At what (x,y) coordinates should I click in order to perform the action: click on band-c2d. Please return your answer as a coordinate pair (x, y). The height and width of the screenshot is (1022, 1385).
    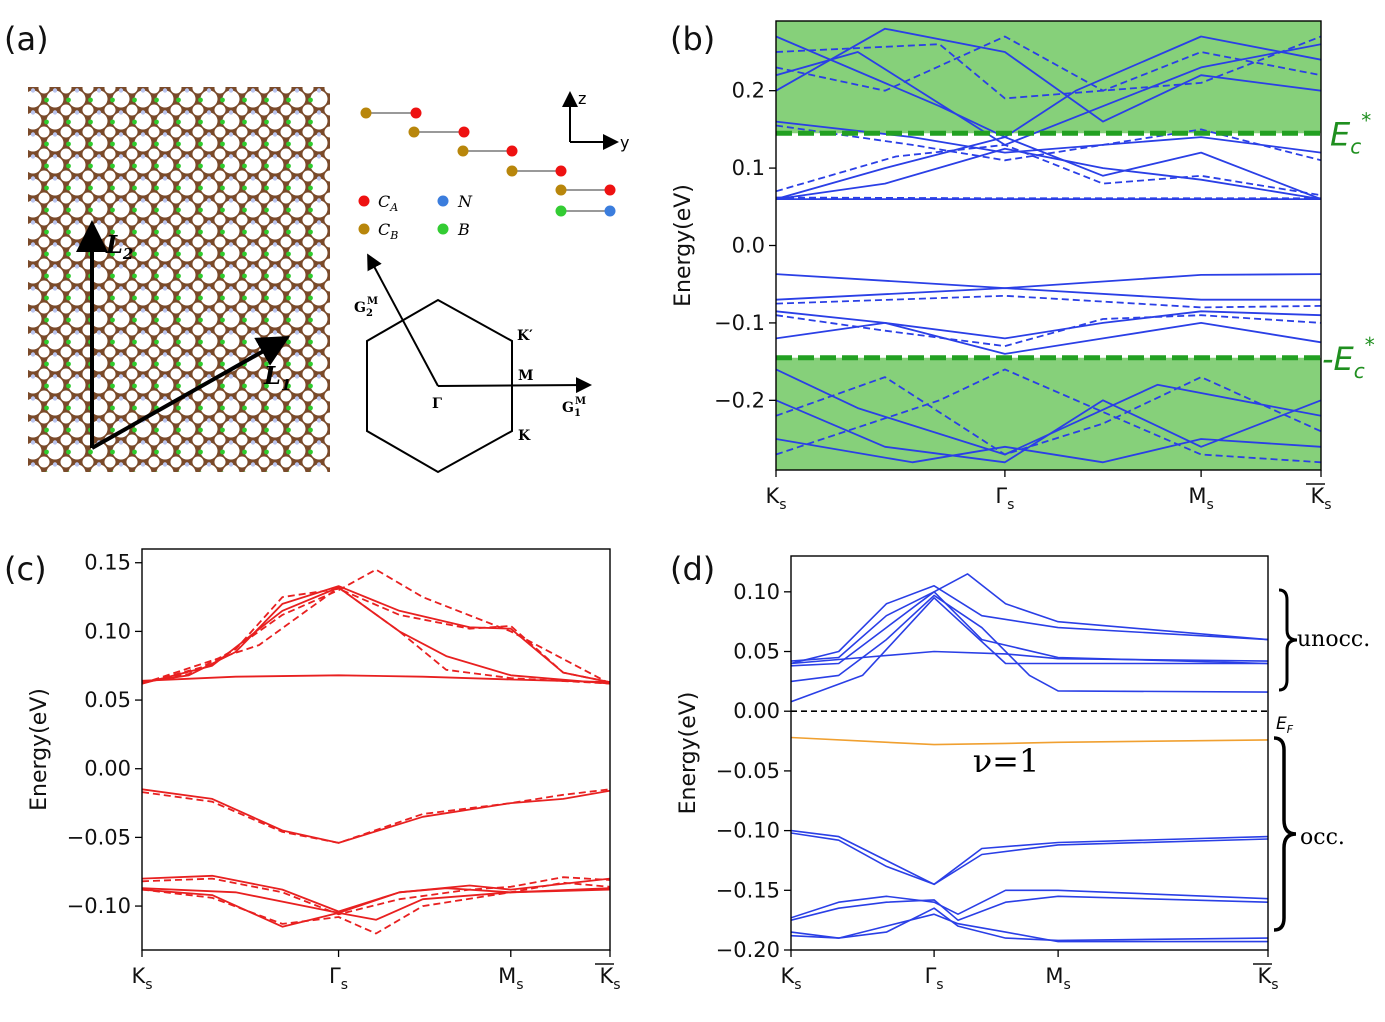
    Looking at the image, I should click on (376, 626).